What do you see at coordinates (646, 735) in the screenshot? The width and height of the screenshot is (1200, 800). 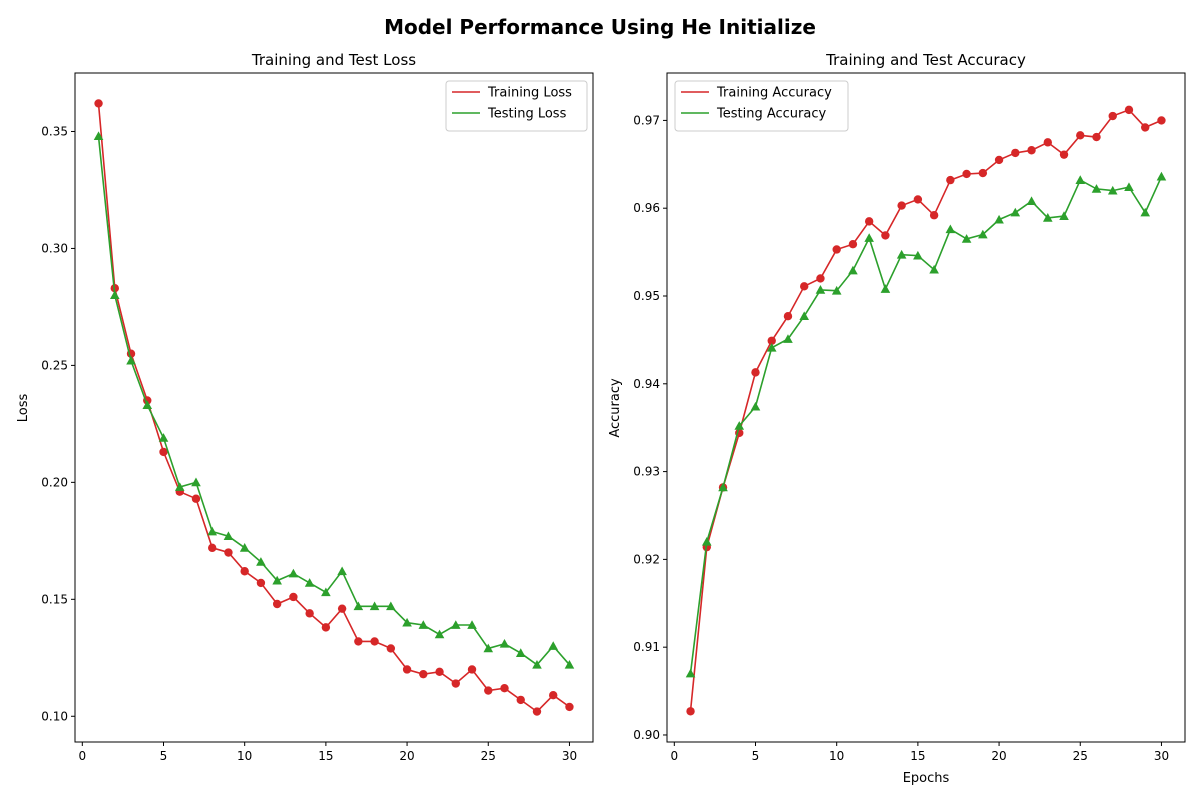 I see `y-tick-label: 0.90` at bounding box center [646, 735].